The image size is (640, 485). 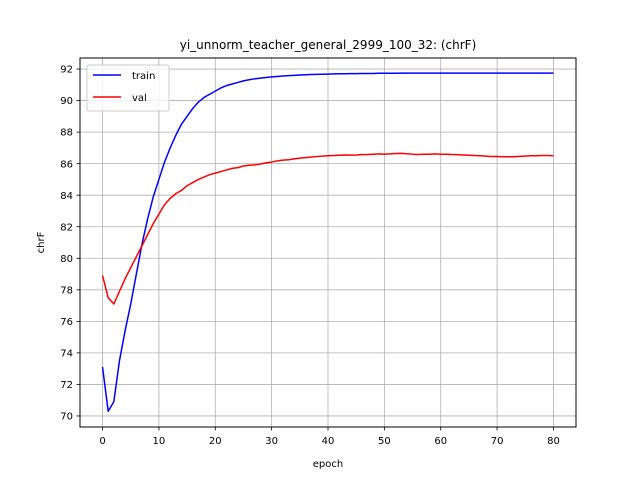 I want to click on x-tick-label: 40, so click(x=328, y=441).